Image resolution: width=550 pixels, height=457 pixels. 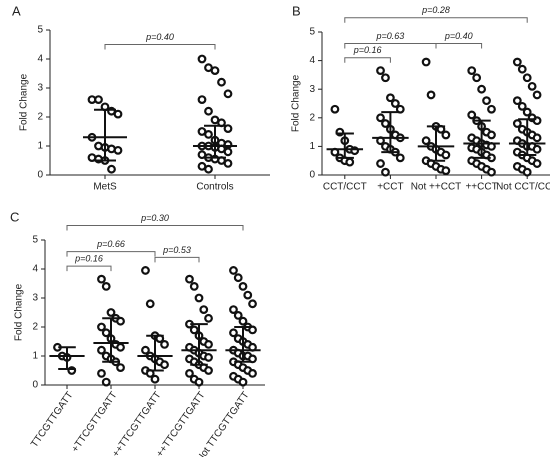 I want to click on y-axis-label: Fold Change, so click(x=24, y=102).